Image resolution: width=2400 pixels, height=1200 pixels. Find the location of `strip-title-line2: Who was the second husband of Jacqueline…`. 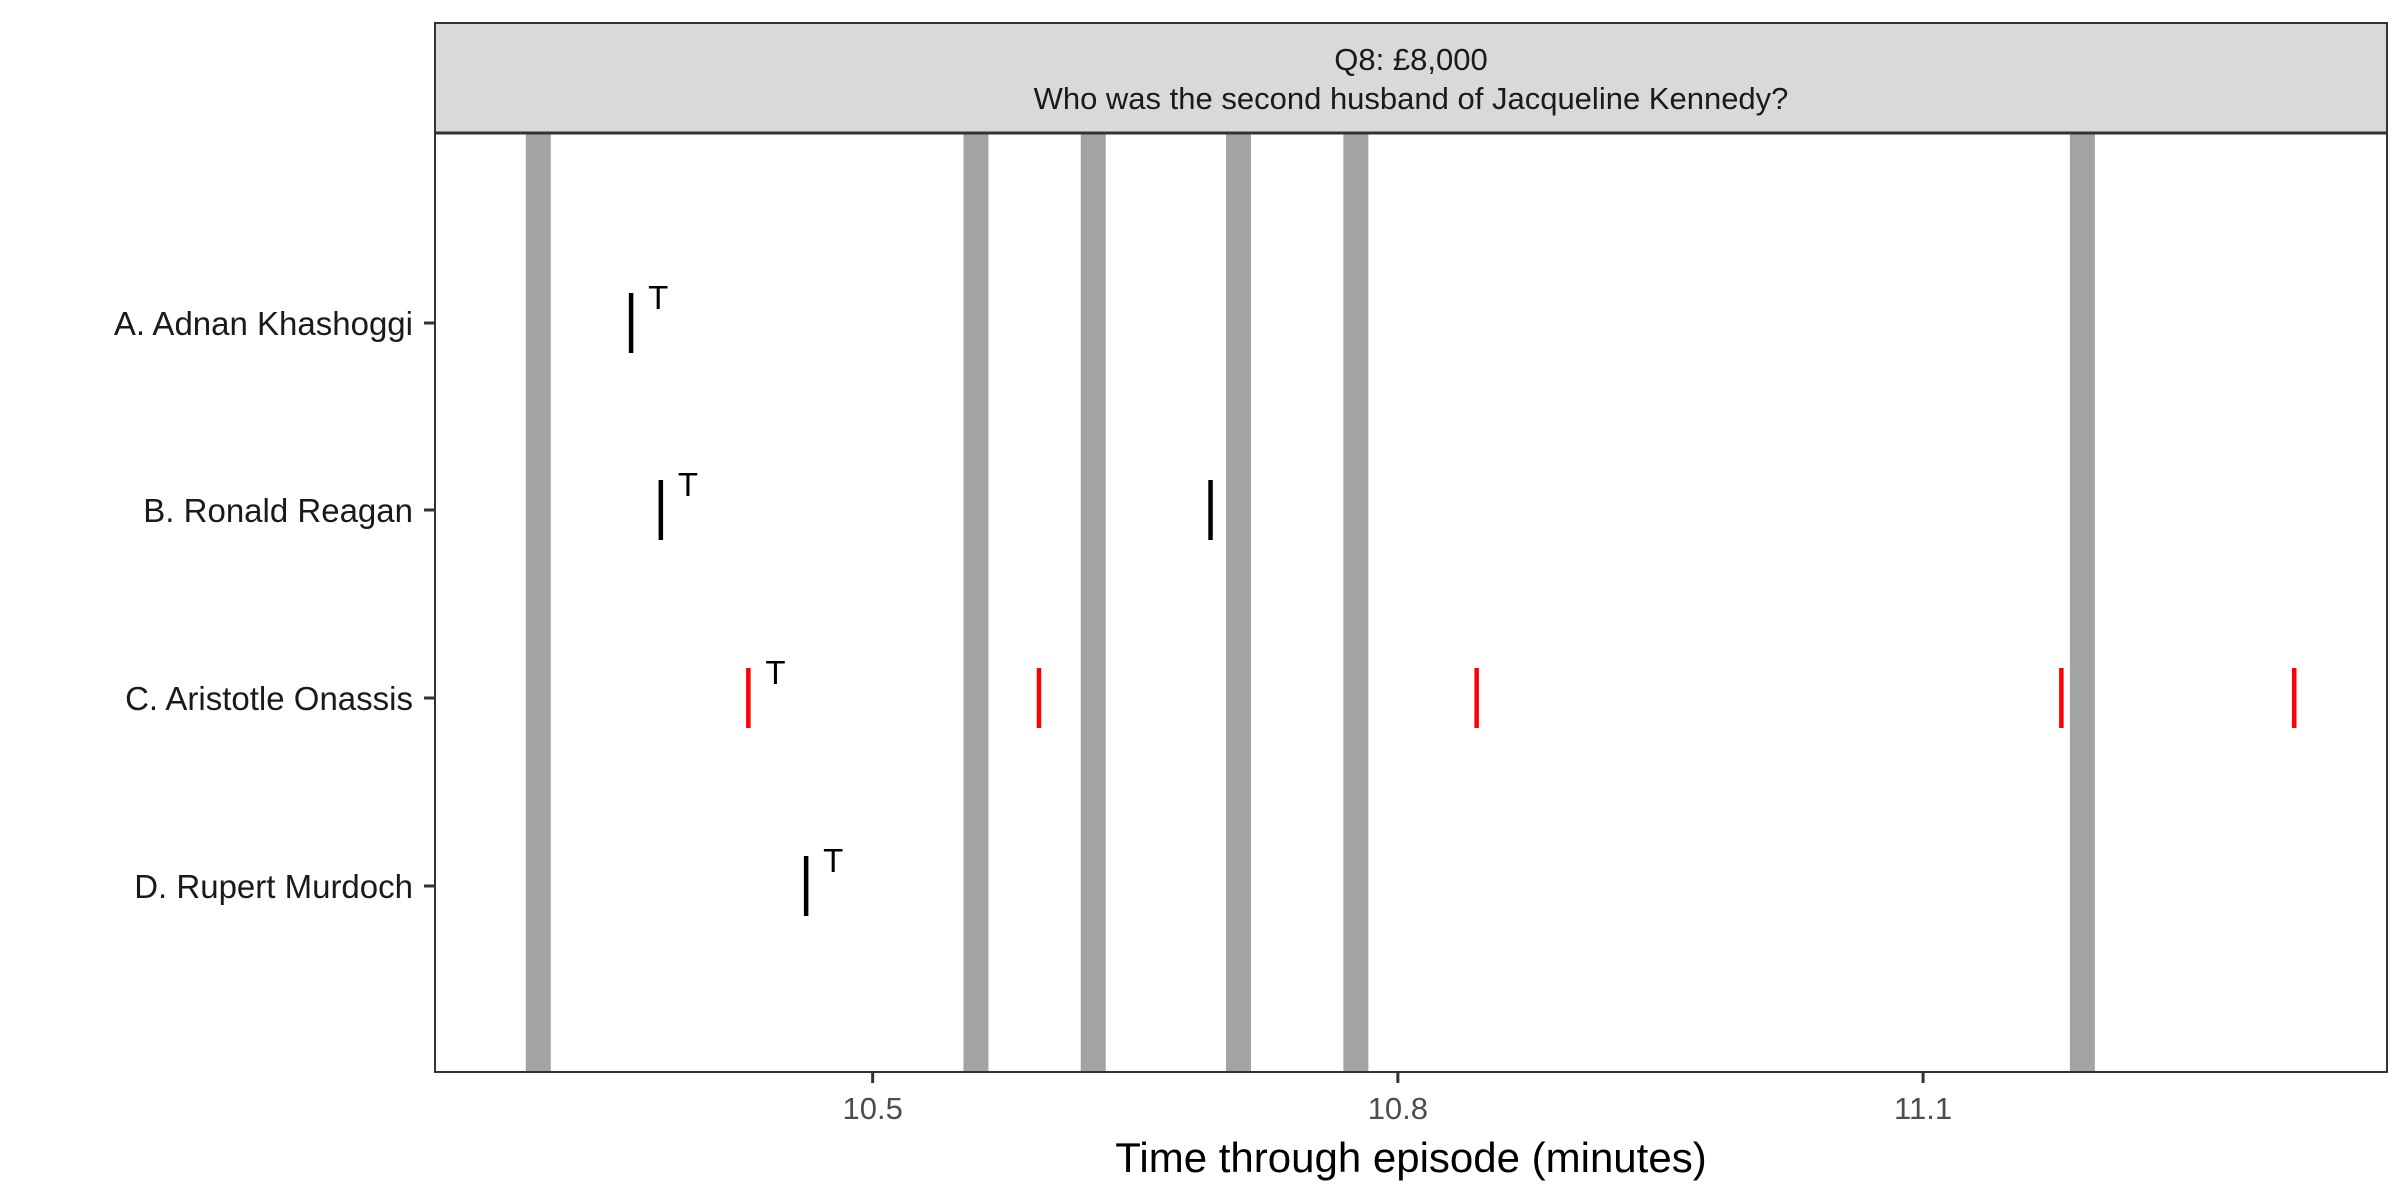

strip-title-line2: Who was the second husband of Jacqueline… is located at coordinates (1411, 98).